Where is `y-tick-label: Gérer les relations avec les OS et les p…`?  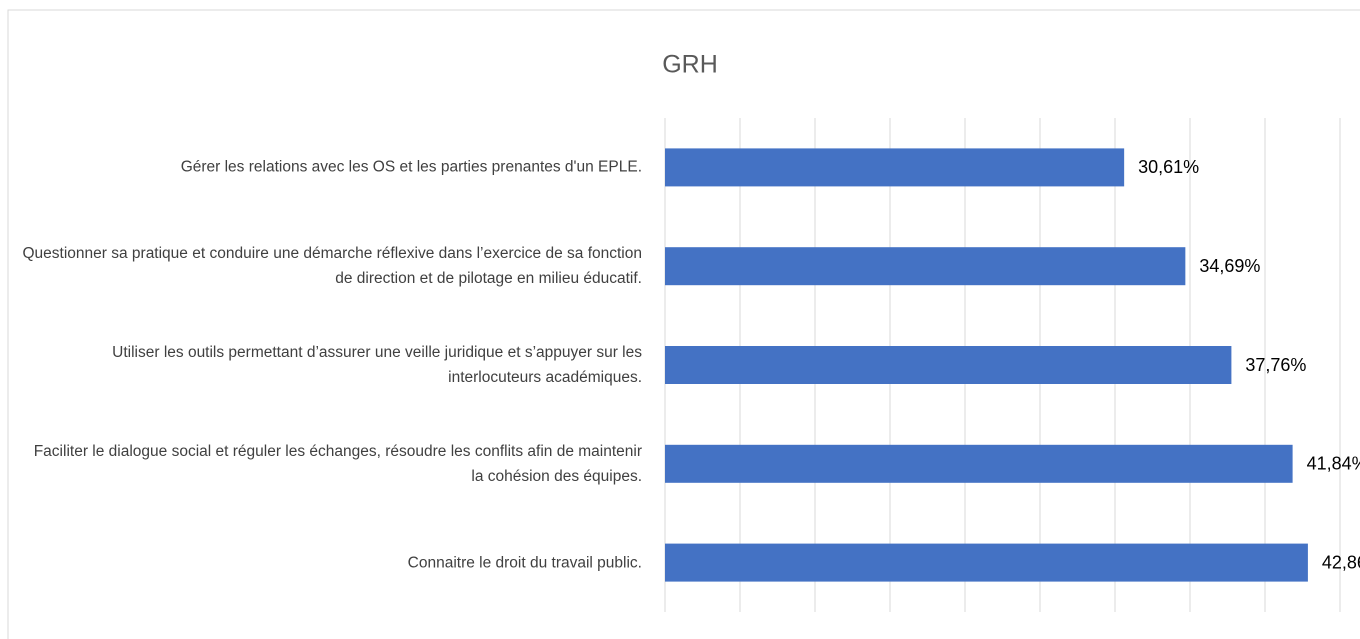
y-tick-label: Gérer les relations avec les OS et les p… is located at coordinates (411, 167).